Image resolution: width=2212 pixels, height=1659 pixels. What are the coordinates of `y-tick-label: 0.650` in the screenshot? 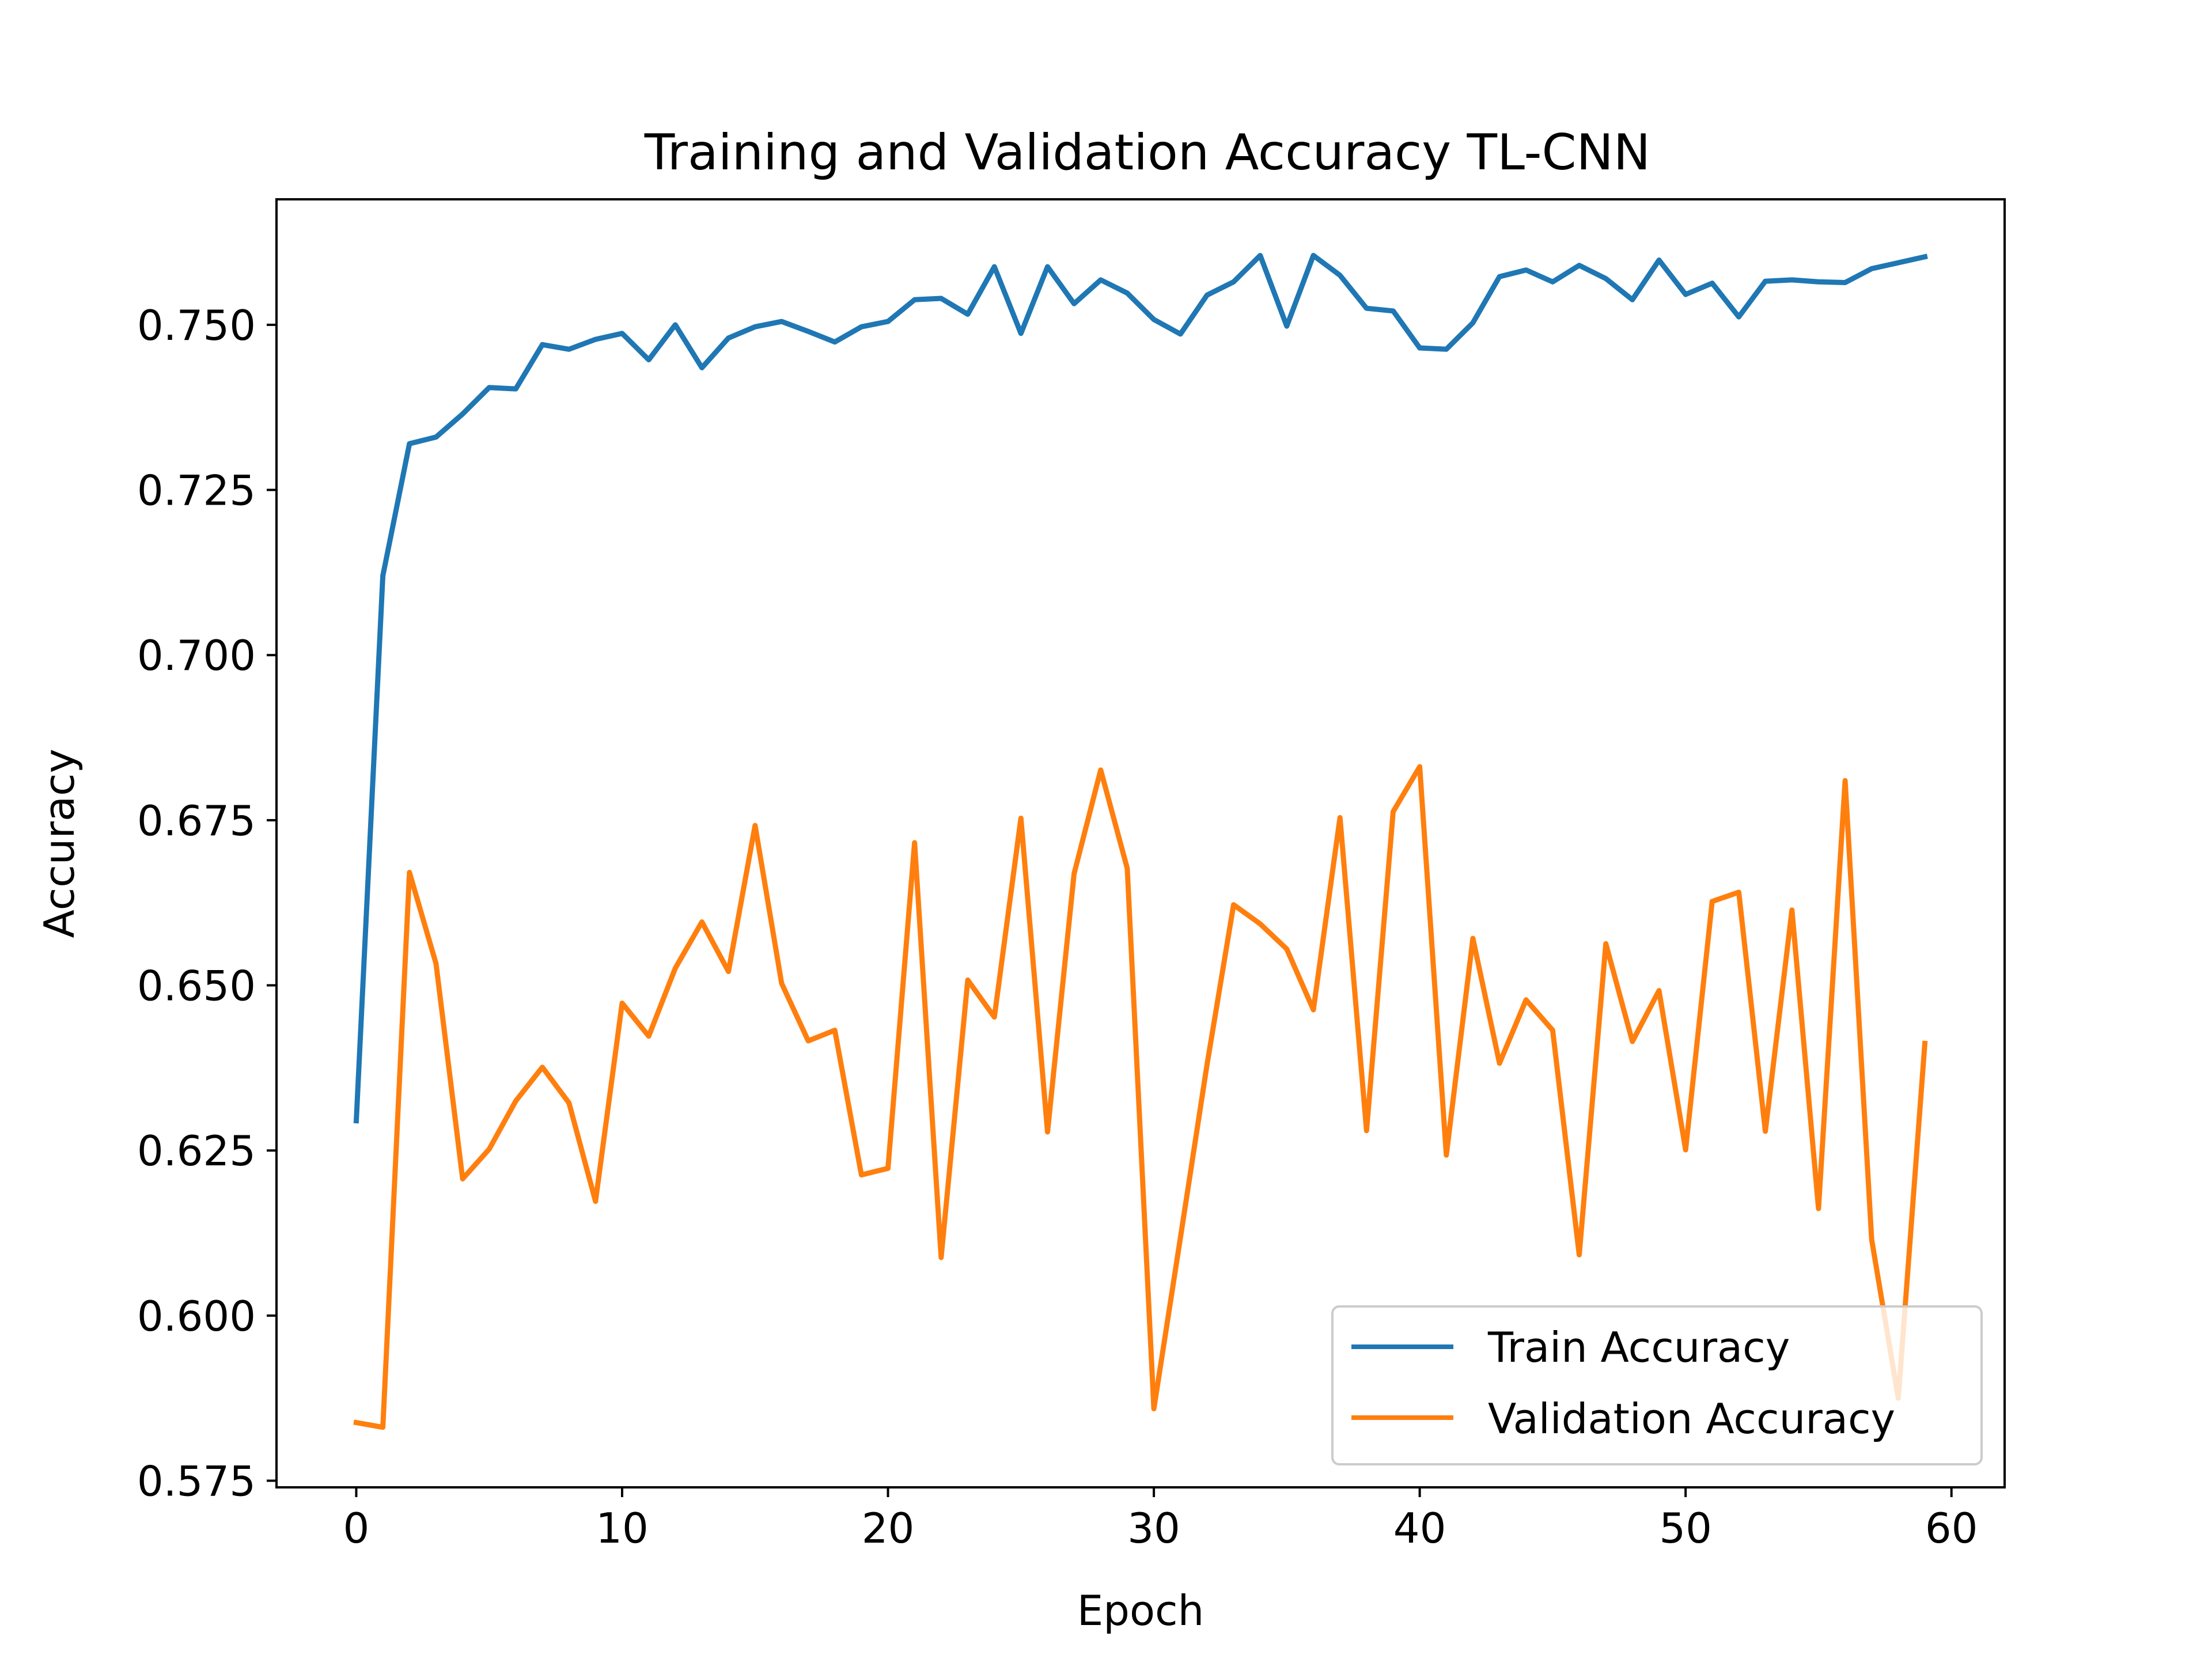 It's located at (196, 986).